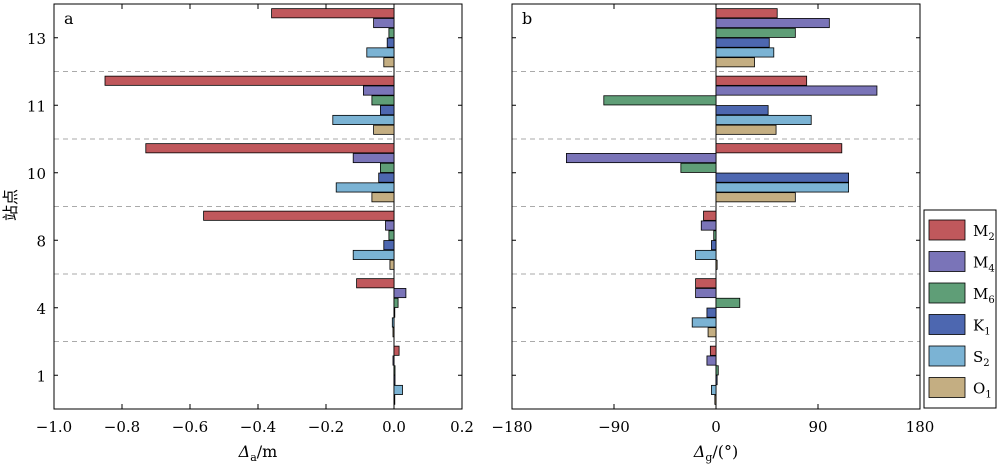  What do you see at coordinates (462, 427) in the screenshot?
I see `x-tick-label: 0.2` at bounding box center [462, 427].